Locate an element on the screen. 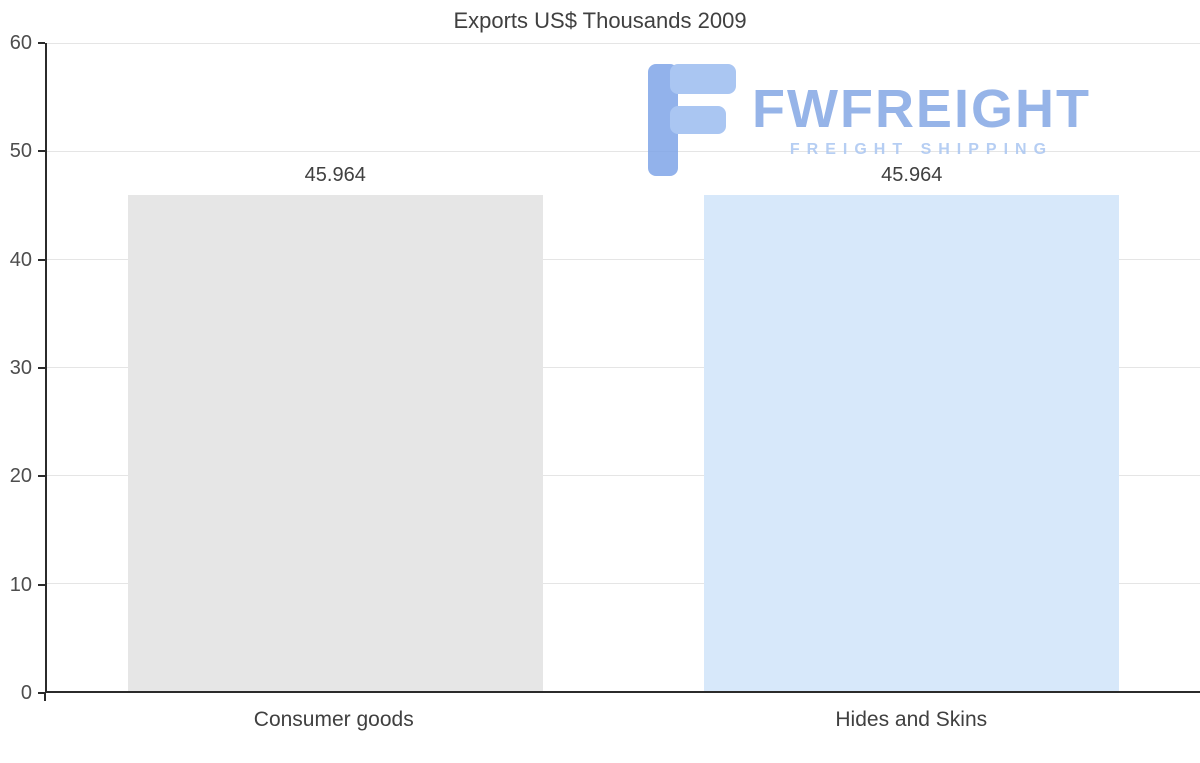  watermark-tagline: FREIGHT SHIPPING is located at coordinates (921, 149).